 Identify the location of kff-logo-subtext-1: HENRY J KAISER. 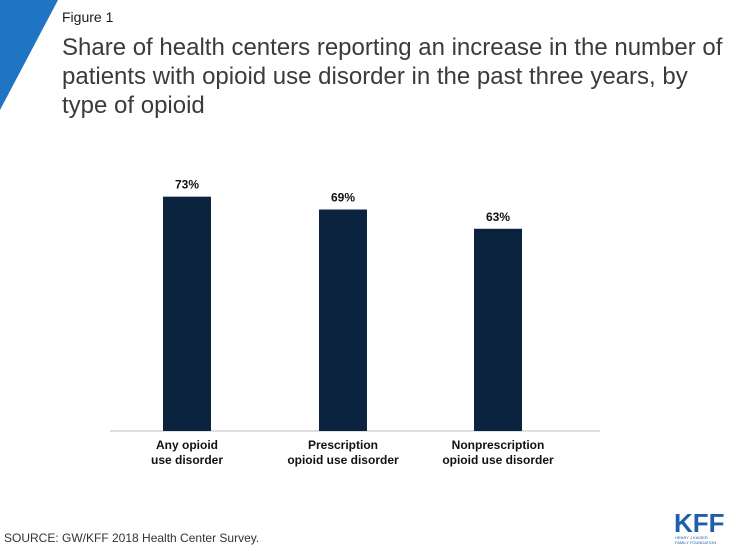
(691, 537).